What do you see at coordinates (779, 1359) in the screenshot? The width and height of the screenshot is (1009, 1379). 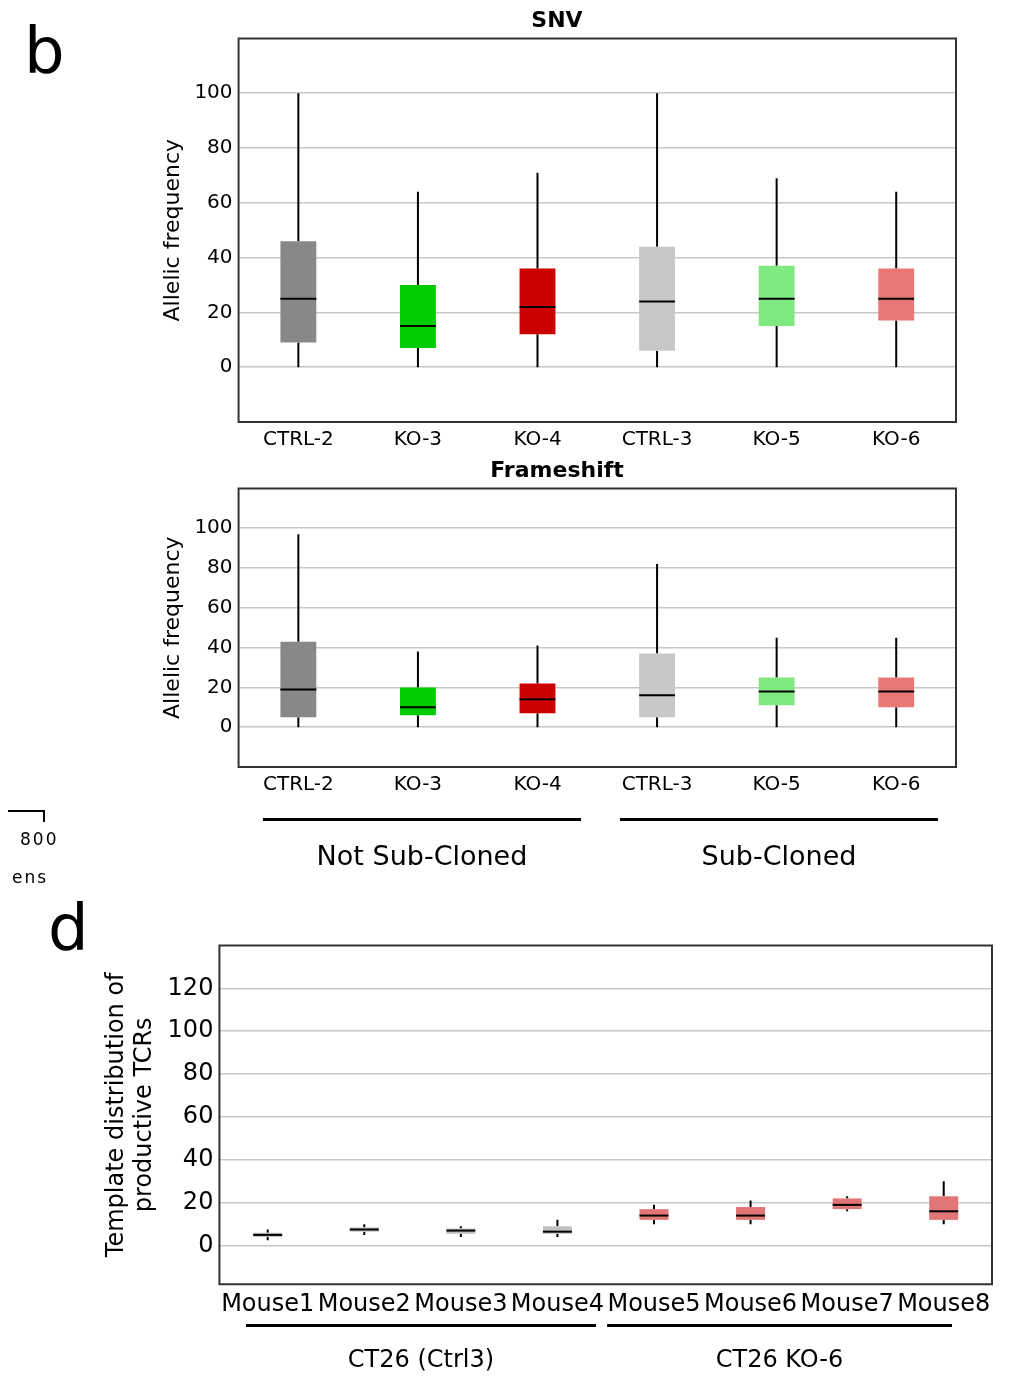 I see `text: CT26 KO-6` at bounding box center [779, 1359].